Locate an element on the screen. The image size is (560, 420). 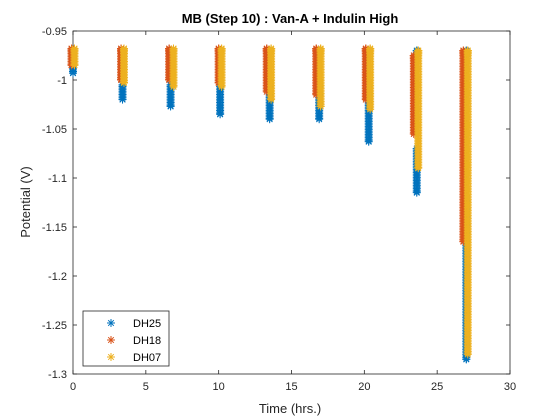
x-axis-label: Time (hrs.) is located at coordinates (290, 408).